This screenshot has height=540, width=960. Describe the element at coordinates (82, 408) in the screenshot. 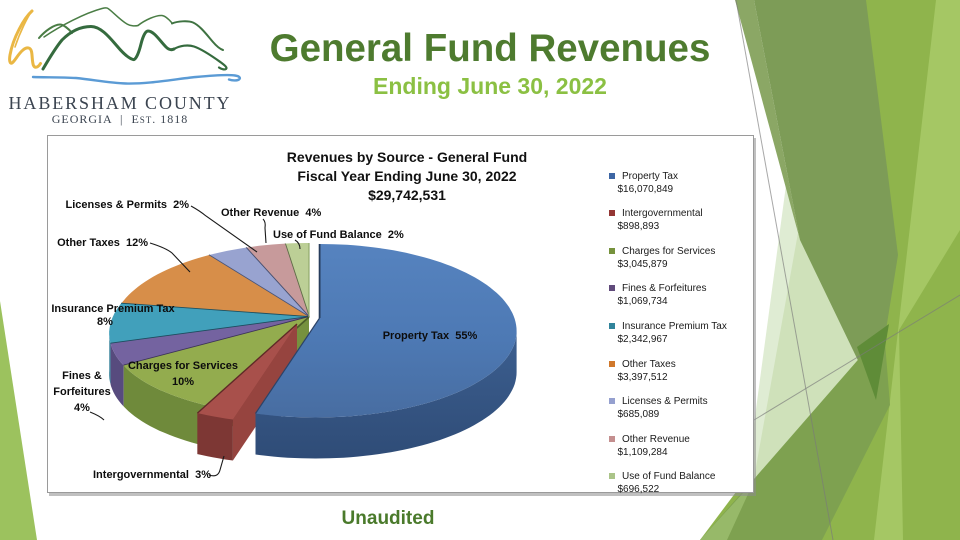

I see `svg-text: 4%` at that location.